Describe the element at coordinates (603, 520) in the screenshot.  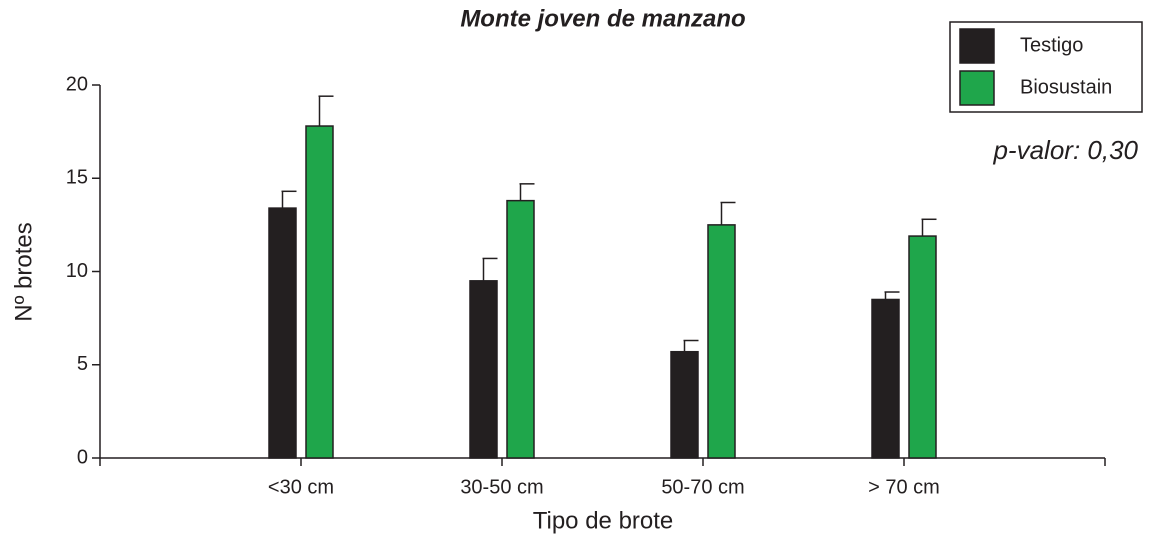
I see `x-axis-label: Tipo de brote` at that location.